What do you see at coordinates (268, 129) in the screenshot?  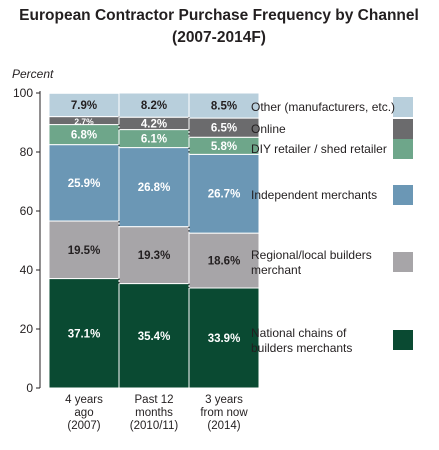 I see `legend-label: Online` at bounding box center [268, 129].